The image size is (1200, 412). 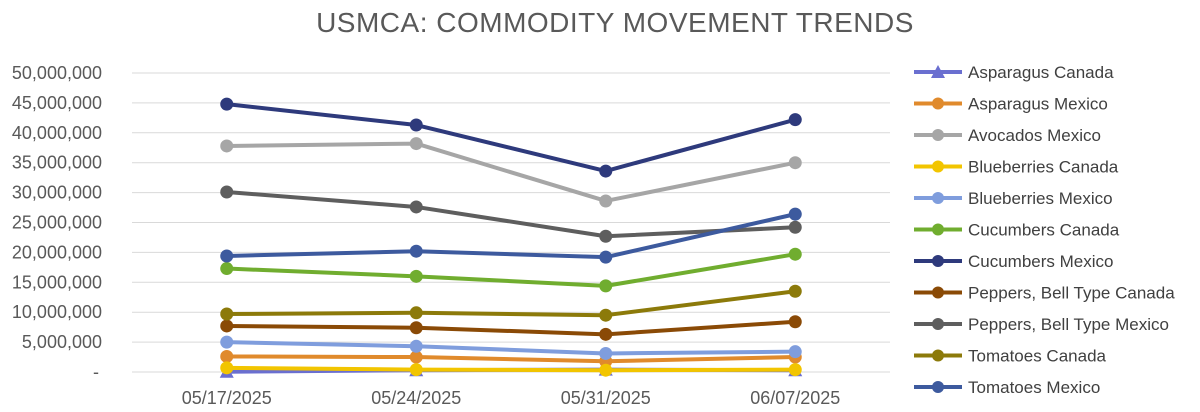 What do you see at coordinates (1034, 135) in the screenshot?
I see `legend-label: Avocados Mexico` at bounding box center [1034, 135].